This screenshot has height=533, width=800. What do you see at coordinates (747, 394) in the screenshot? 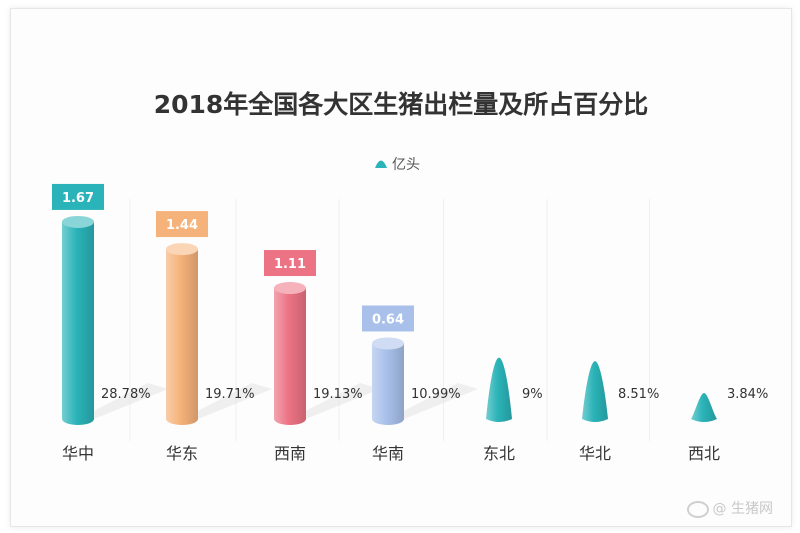
I see `percent-label-northwest: 3.84%` at bounding box center [747, 394].